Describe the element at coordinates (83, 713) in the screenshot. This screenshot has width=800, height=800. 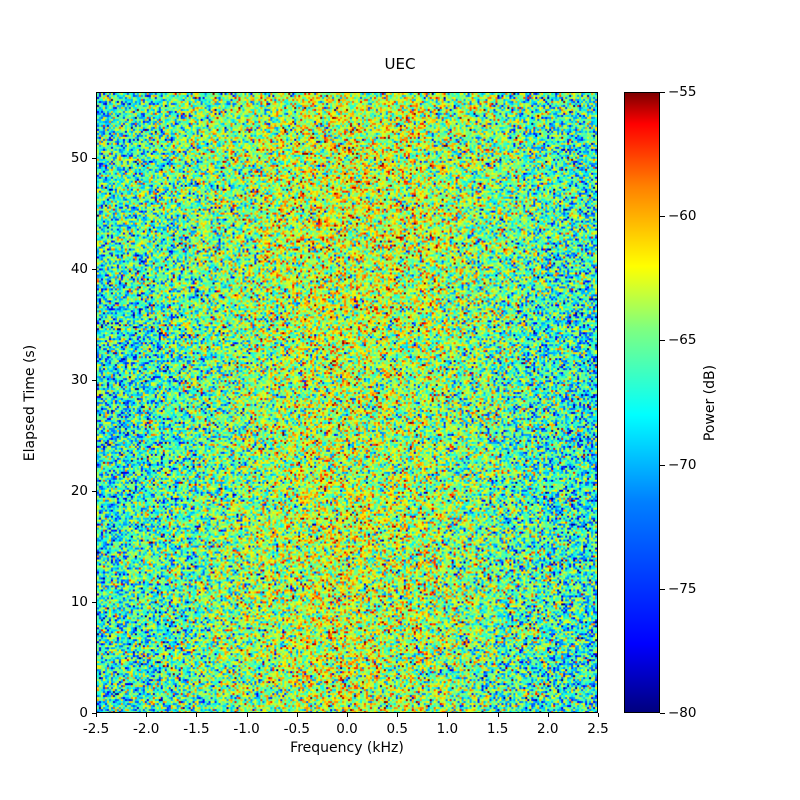
I see `y-tick-label: 0` at that location.